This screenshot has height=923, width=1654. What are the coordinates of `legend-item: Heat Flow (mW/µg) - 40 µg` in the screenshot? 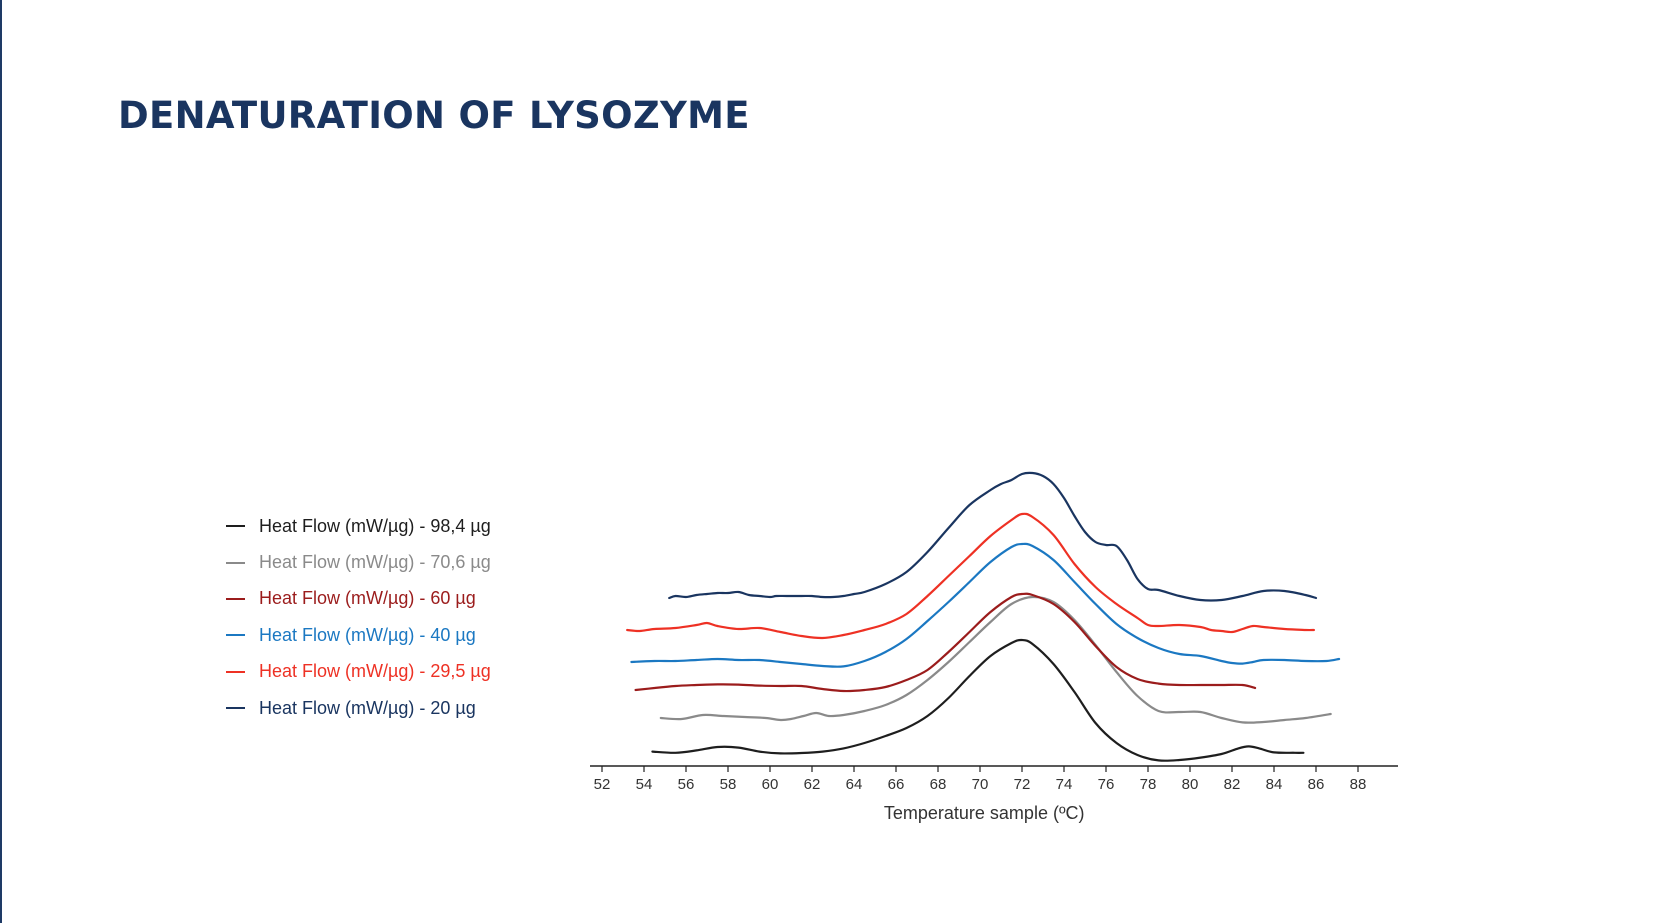 It's located at (391, 635).